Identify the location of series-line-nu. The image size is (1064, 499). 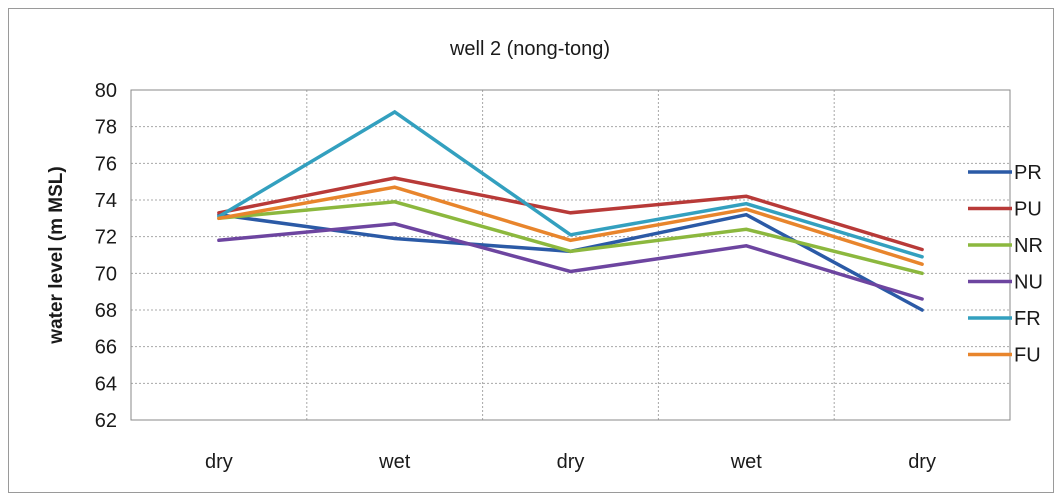
(570, 261).